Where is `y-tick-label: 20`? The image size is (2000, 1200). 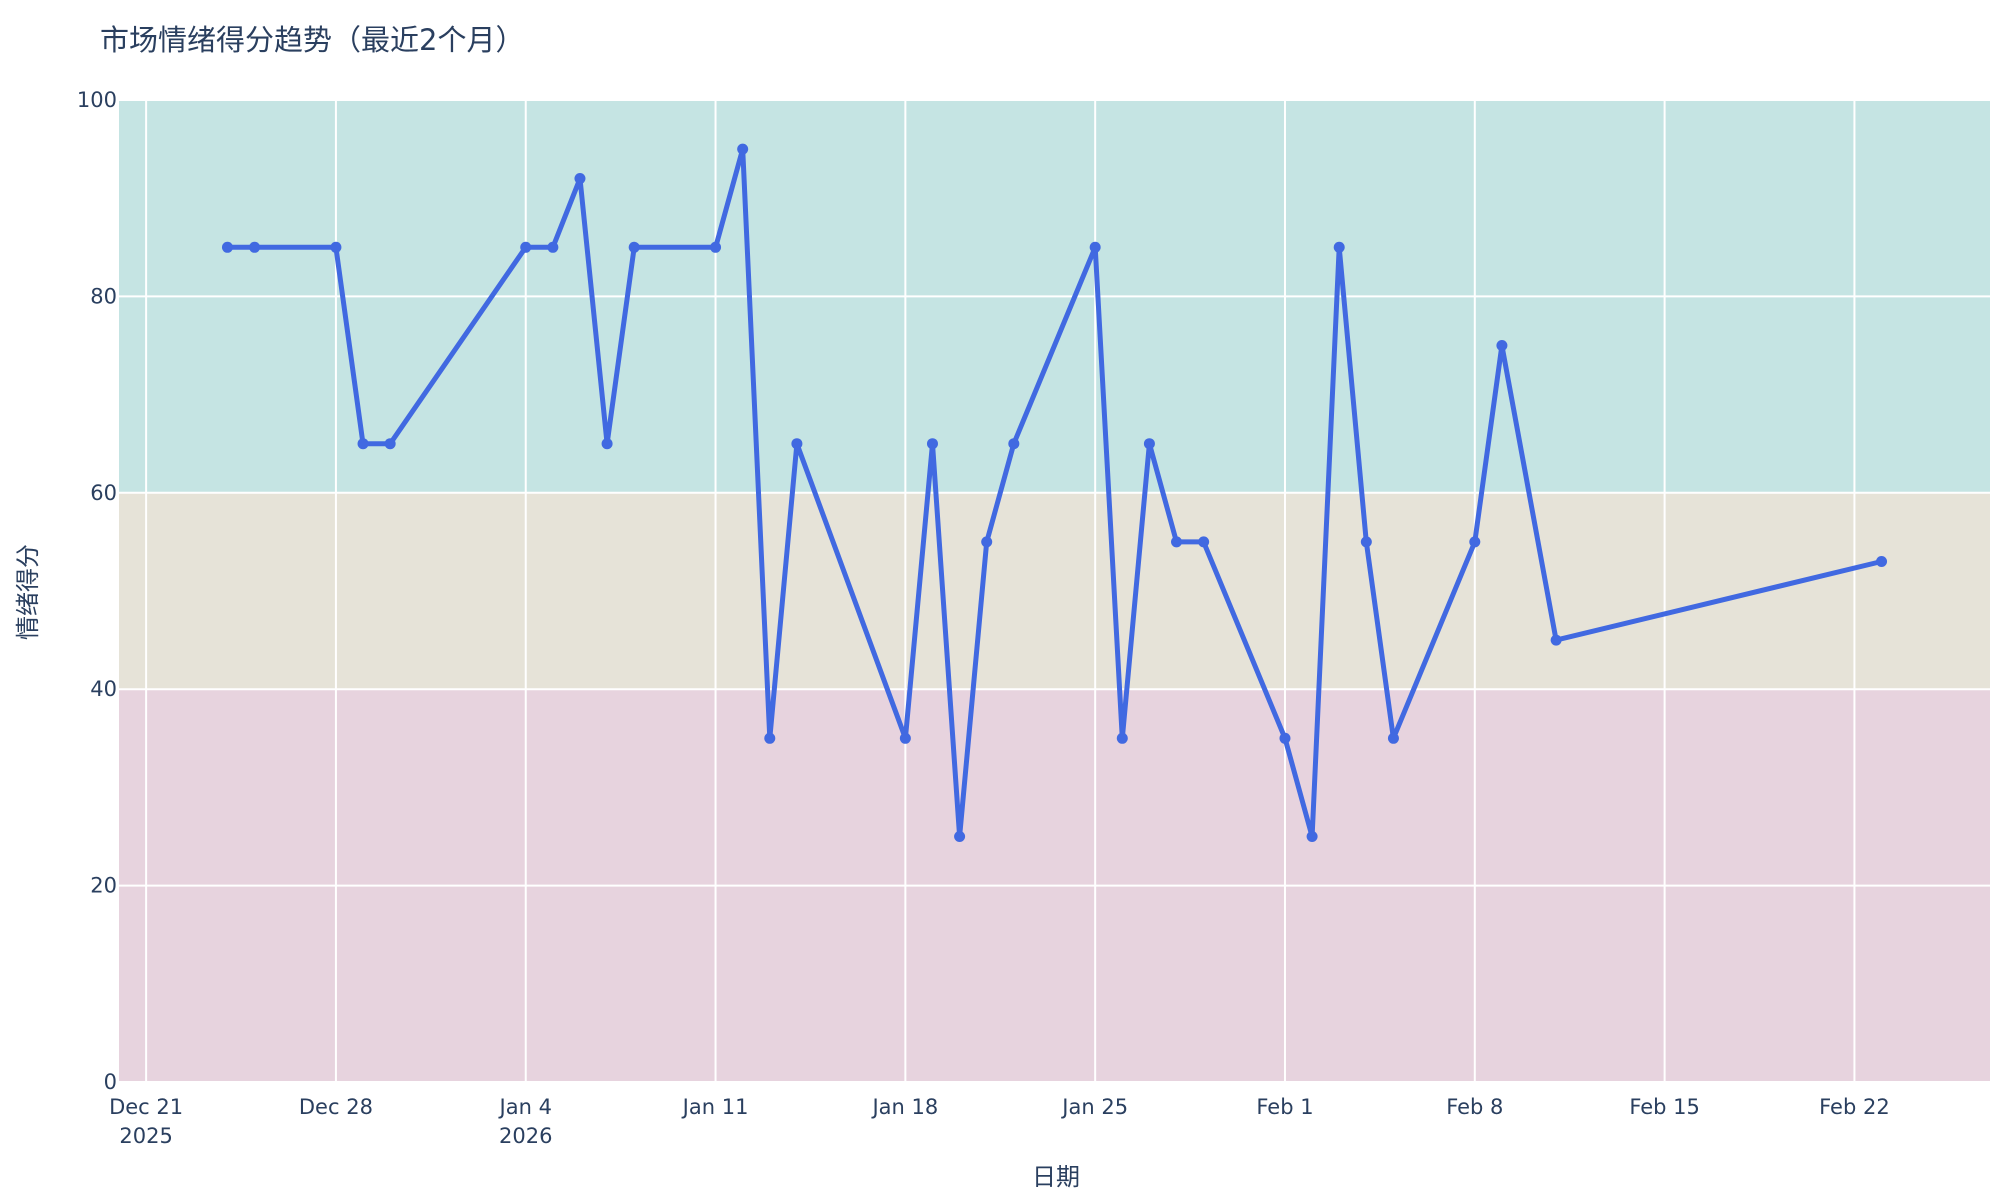
y-tick-label: 20 is located at coordinates (103, 886).